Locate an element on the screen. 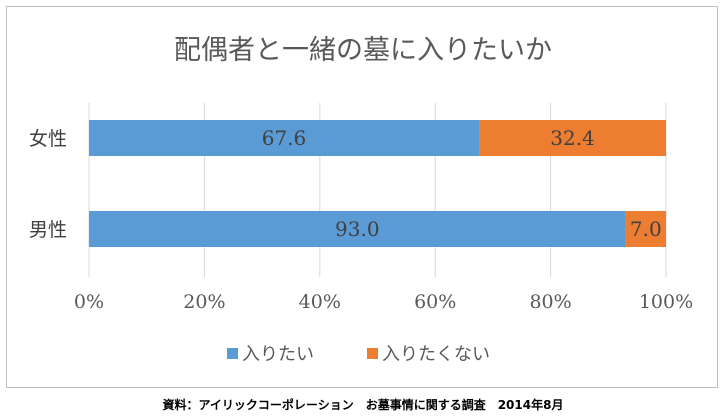 Image resolution: width=726 pixels, height=420 pixels. x-tick-label: 40% is located at coordinates (320, 302).